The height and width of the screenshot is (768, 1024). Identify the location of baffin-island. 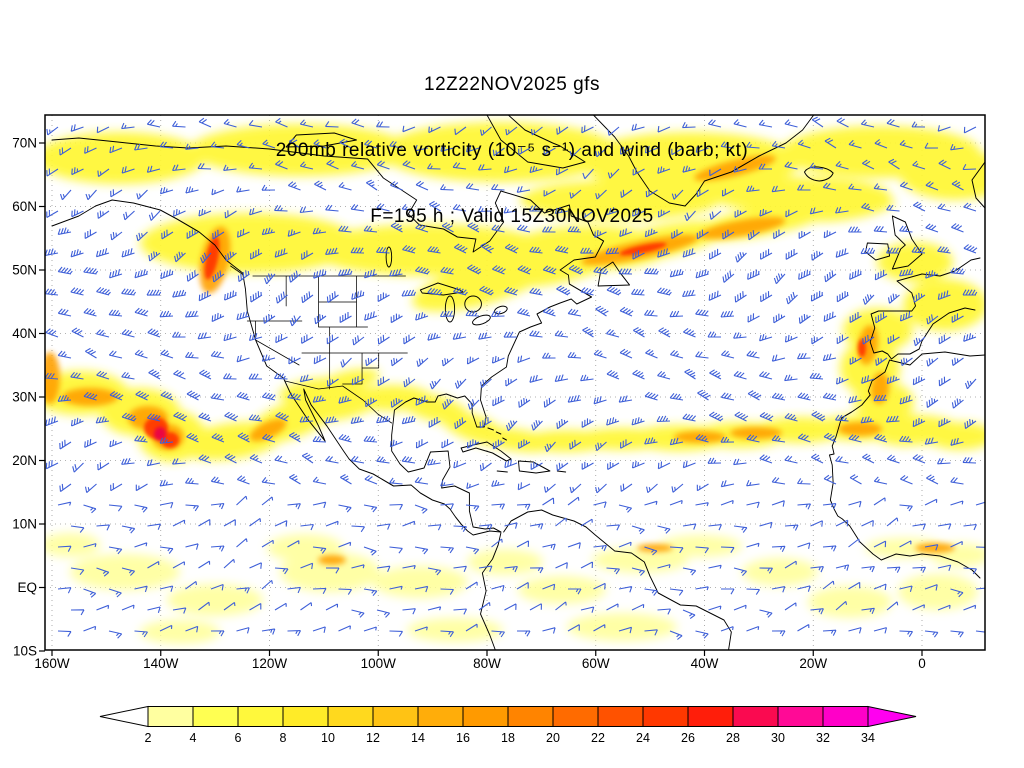
(536, 142).